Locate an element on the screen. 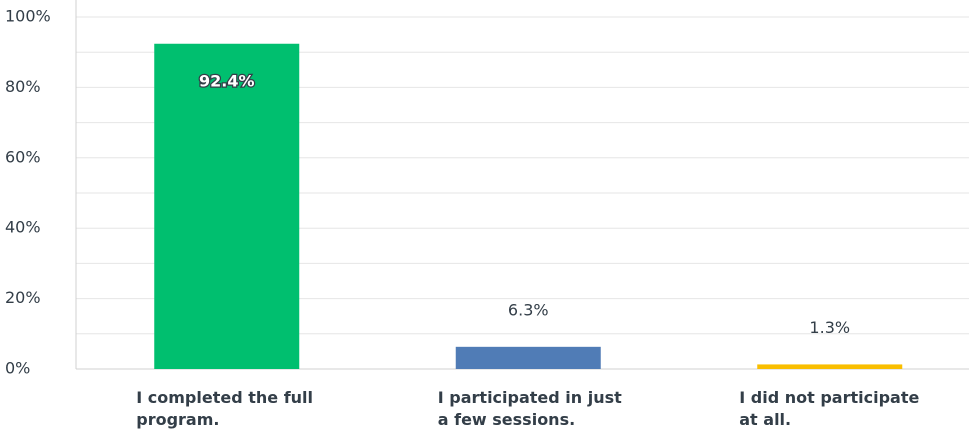 Image resolution: width=969 pixels, height=440 pixels. y-tick-label: 0% is located at coordinates (17, 368).